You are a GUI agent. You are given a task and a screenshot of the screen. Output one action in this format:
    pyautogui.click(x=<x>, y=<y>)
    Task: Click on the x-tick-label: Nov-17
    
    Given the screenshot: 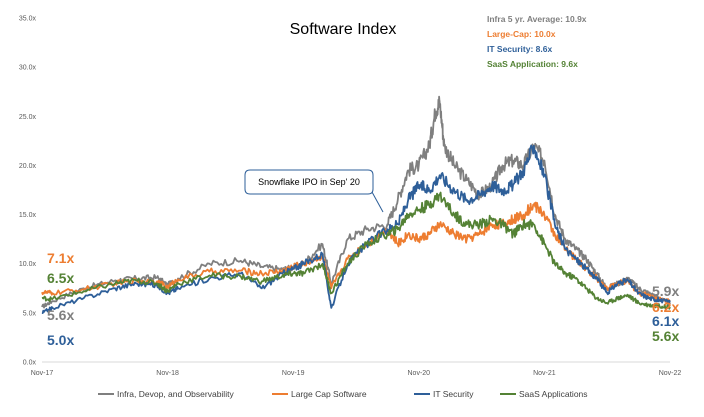 What is the action you would take?
    pyautogui.click(x=42, y=373)
    